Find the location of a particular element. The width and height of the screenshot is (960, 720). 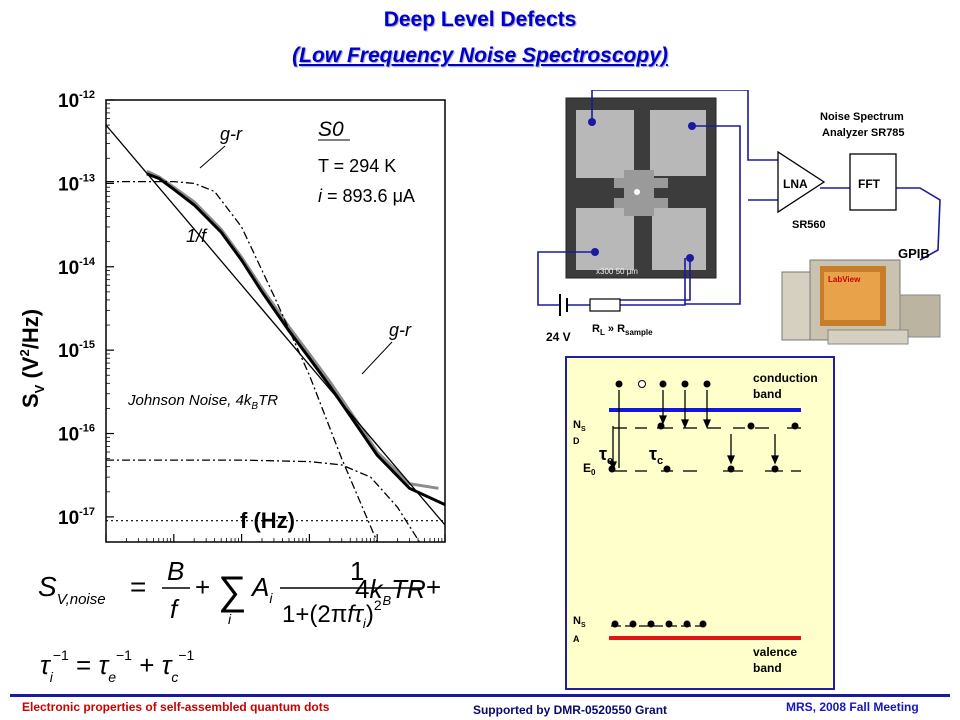

fft-box is located at coordinates (873, 182).